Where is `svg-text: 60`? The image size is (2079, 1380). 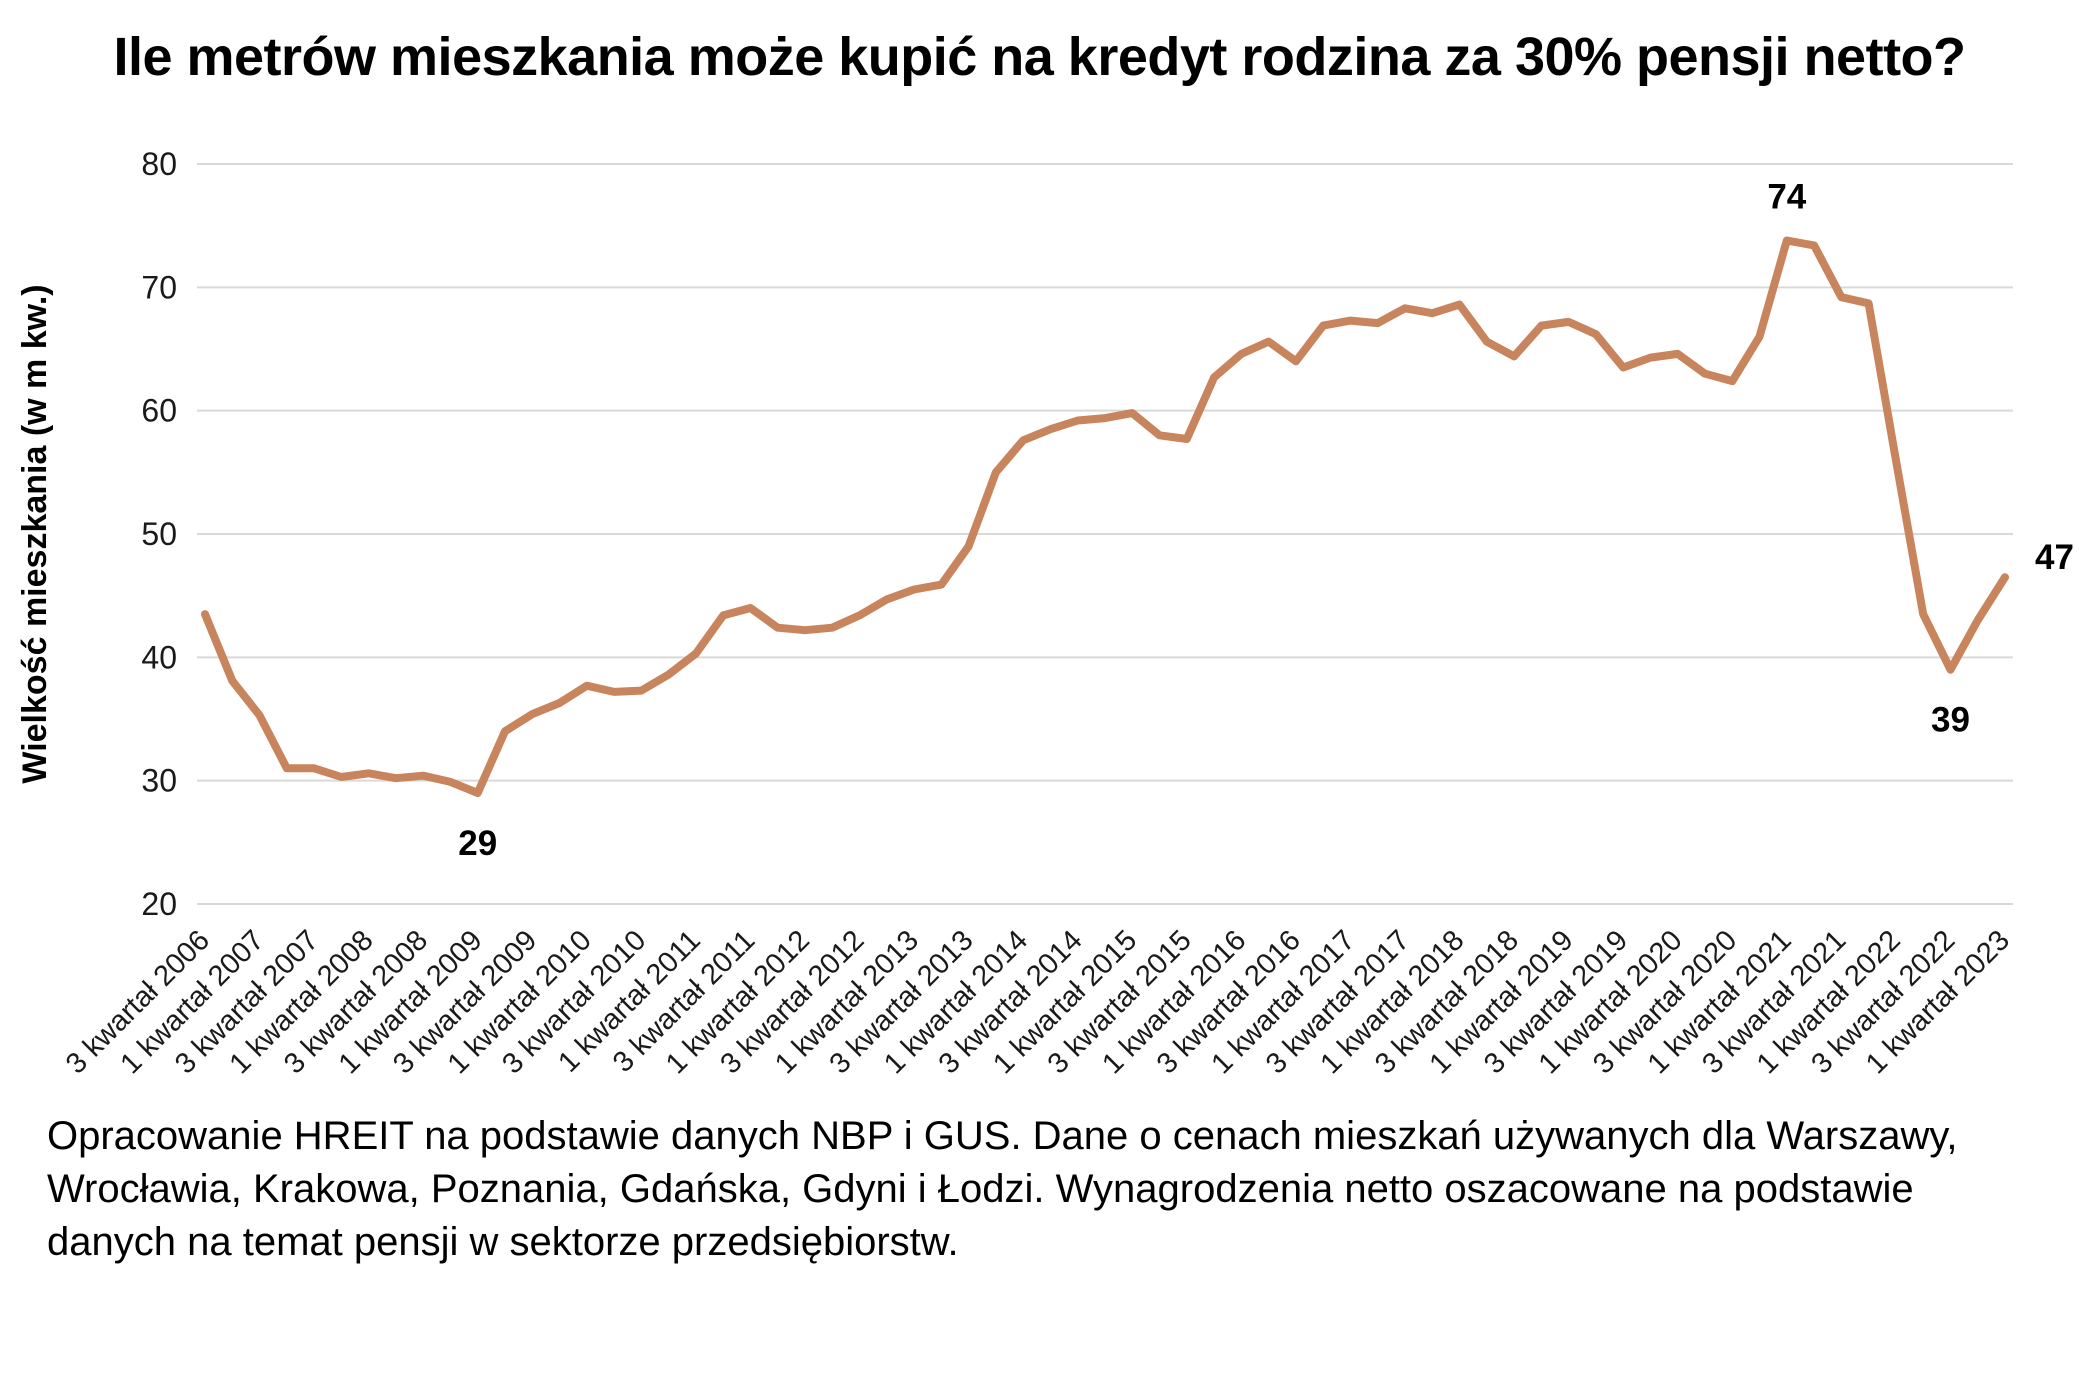
svg-text: 60 is located at coordinates (159, 411).